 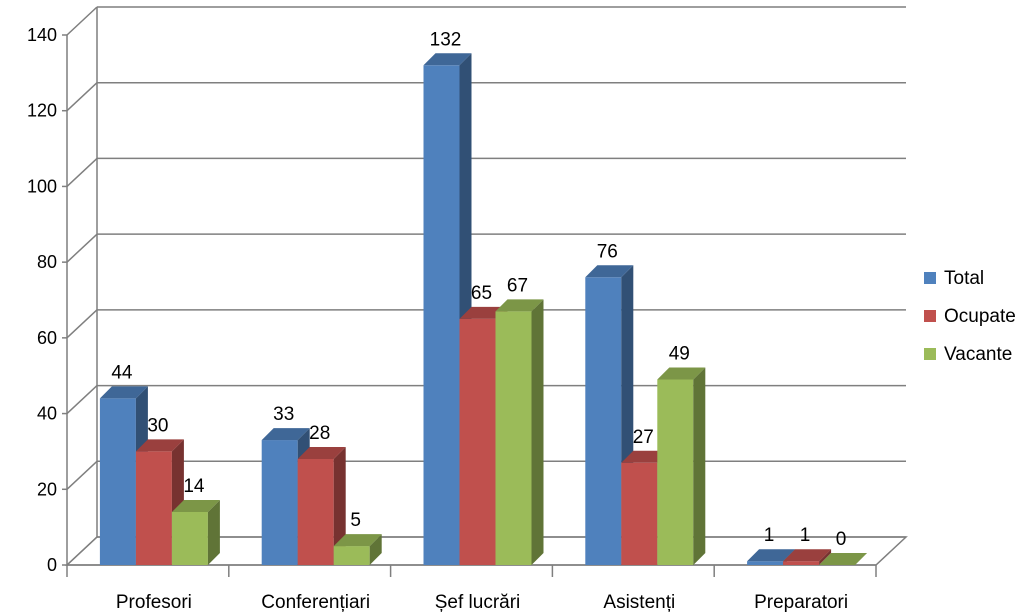 What do you see at coordinates (930, 354) in the screenshot?
I see `legend-swatch-vacante` at bounding box center [930, 354].